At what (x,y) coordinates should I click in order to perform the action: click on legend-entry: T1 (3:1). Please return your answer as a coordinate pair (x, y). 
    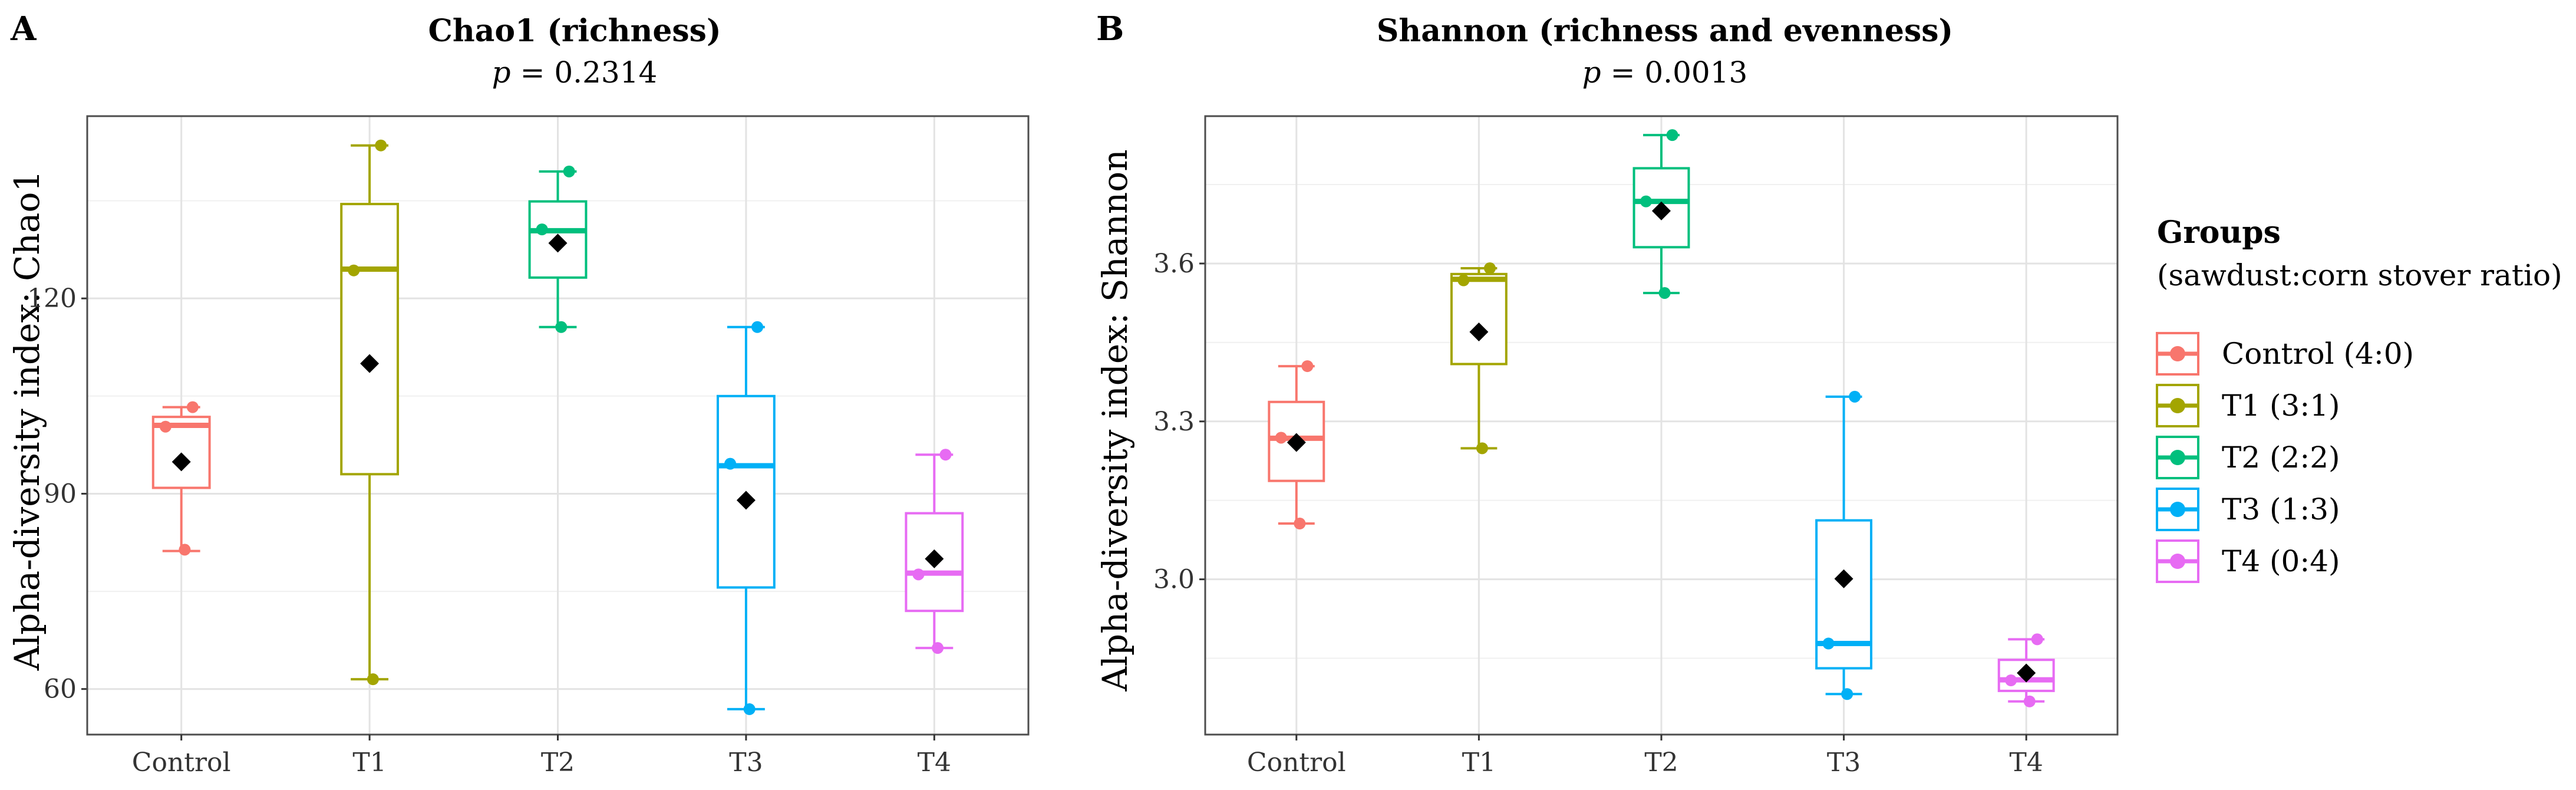
    Looking at the image, I should click on (2248, 405).